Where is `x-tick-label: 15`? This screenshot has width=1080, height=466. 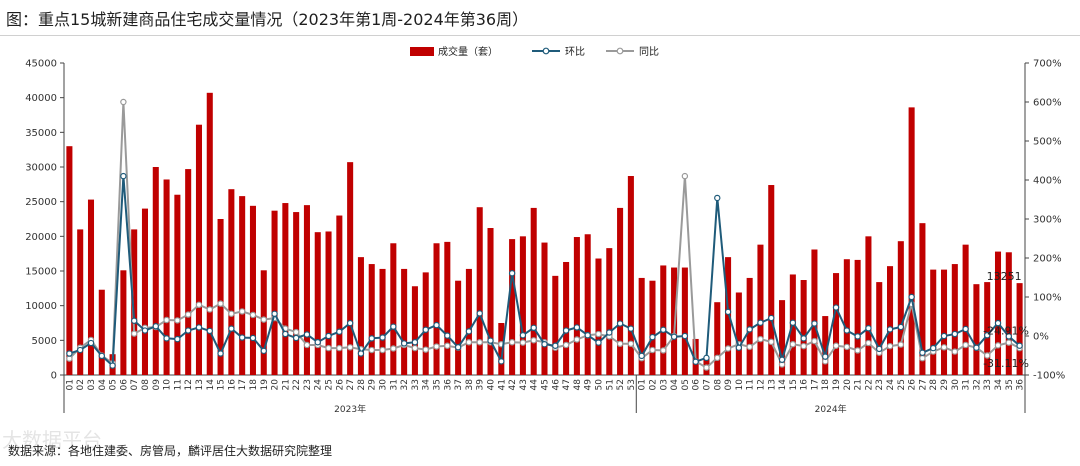 x-tick-label: 15 is located at coordinates (222, 384).